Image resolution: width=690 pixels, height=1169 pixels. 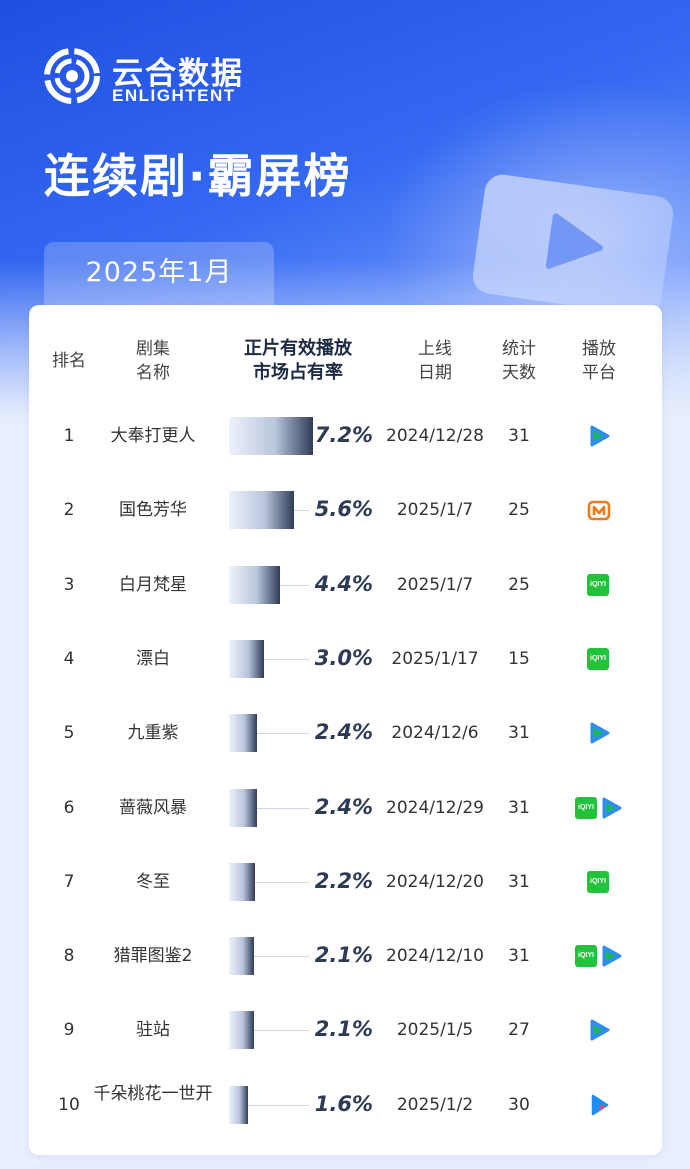 What do you see at coordinates (519, 1104) in the screenshot?
I see `stat-days: 30` at bounding box center [519, 1104].